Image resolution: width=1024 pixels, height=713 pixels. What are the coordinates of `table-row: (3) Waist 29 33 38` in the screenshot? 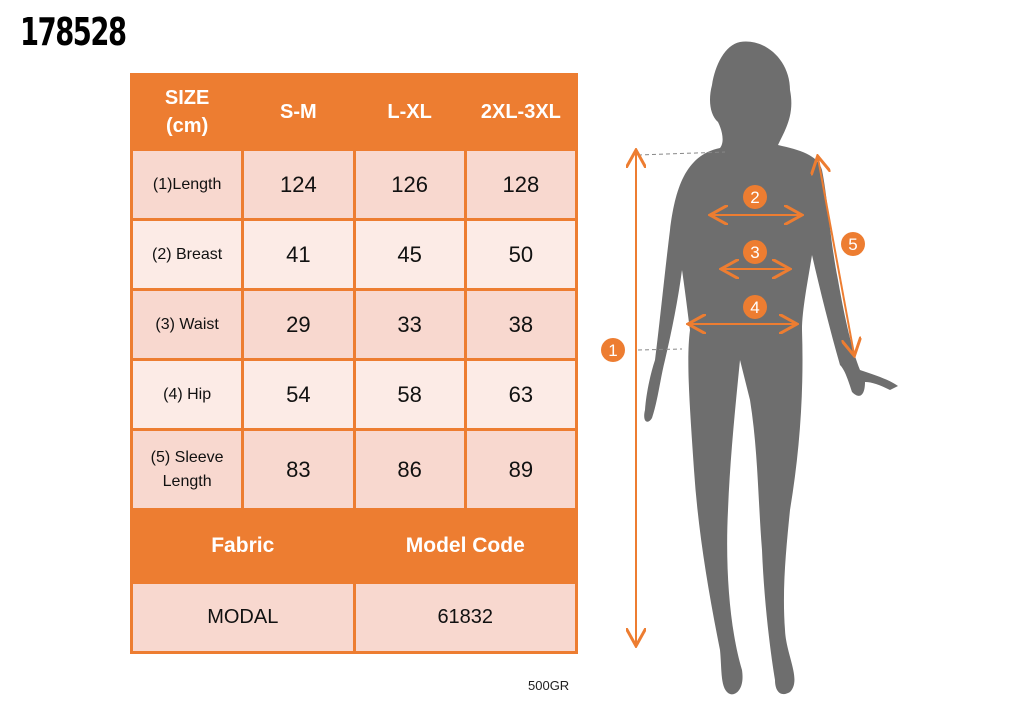 It's located at (354, 324).